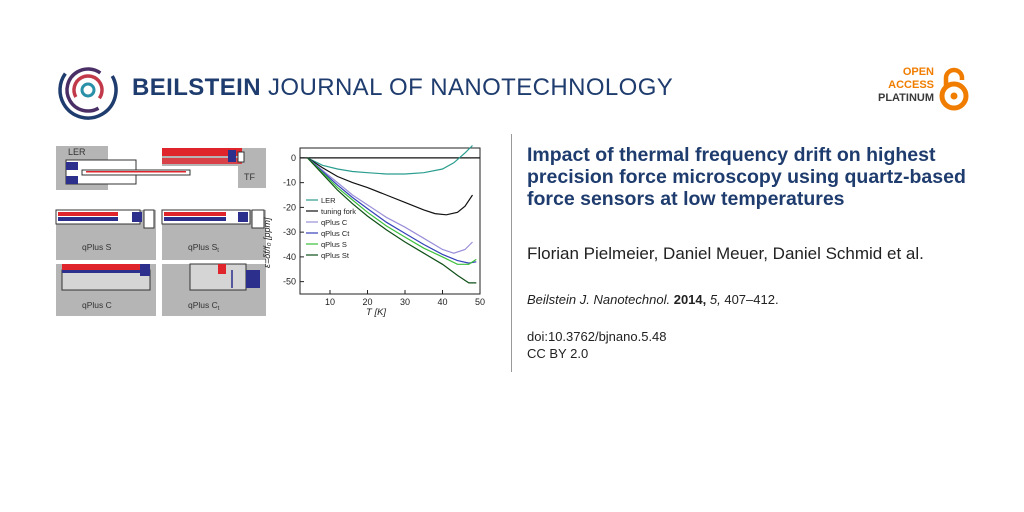  What do you see at coordinates (558, 353) in the screenshot?
I see `license: CC BY 2.0` at bounding box center [558, 353].